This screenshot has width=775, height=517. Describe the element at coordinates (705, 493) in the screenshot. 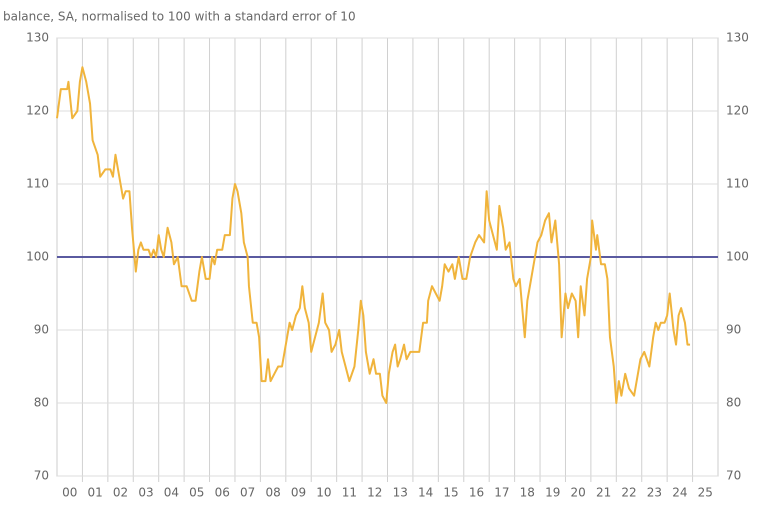

I see `x-tick-label: 25` at that location.